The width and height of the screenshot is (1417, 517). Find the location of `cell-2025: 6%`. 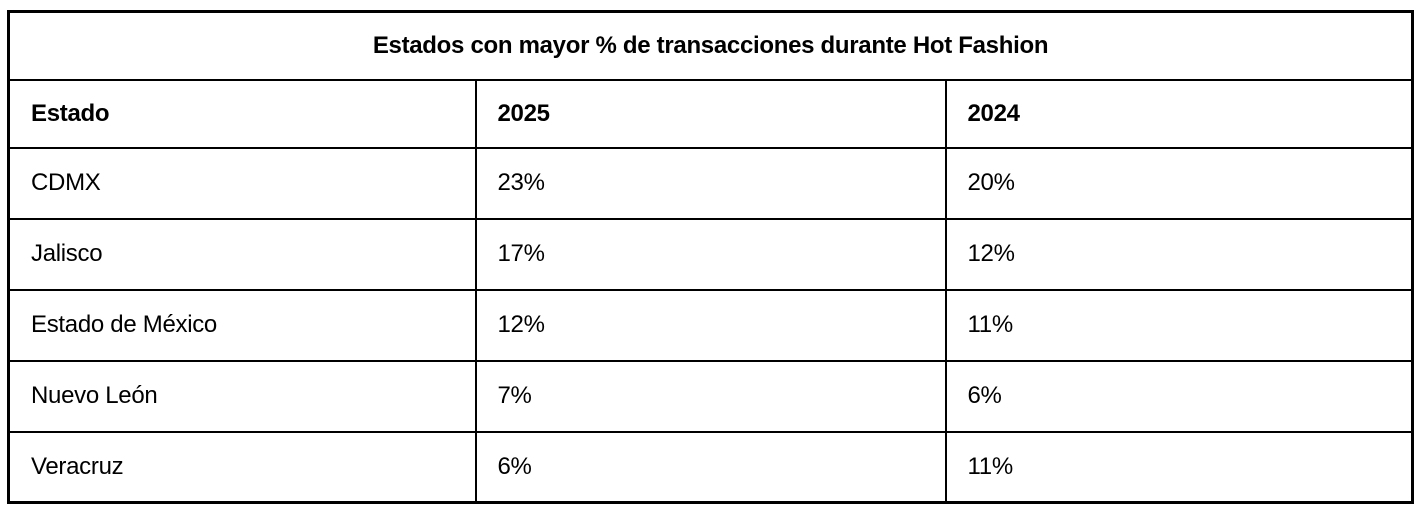

cell-2025: 6% is located at coordinates (710, 467).